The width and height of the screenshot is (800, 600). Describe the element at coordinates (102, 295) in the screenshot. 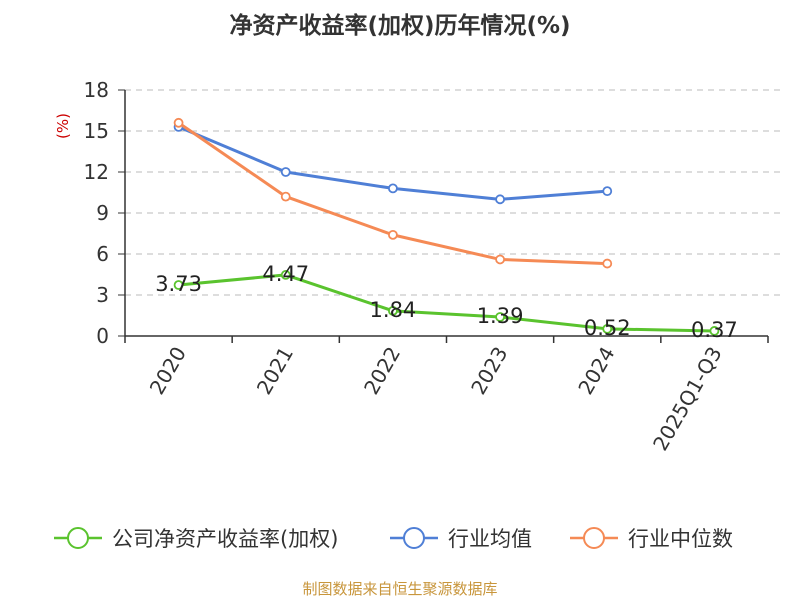

I see `y-tick-label: 3` at that location.